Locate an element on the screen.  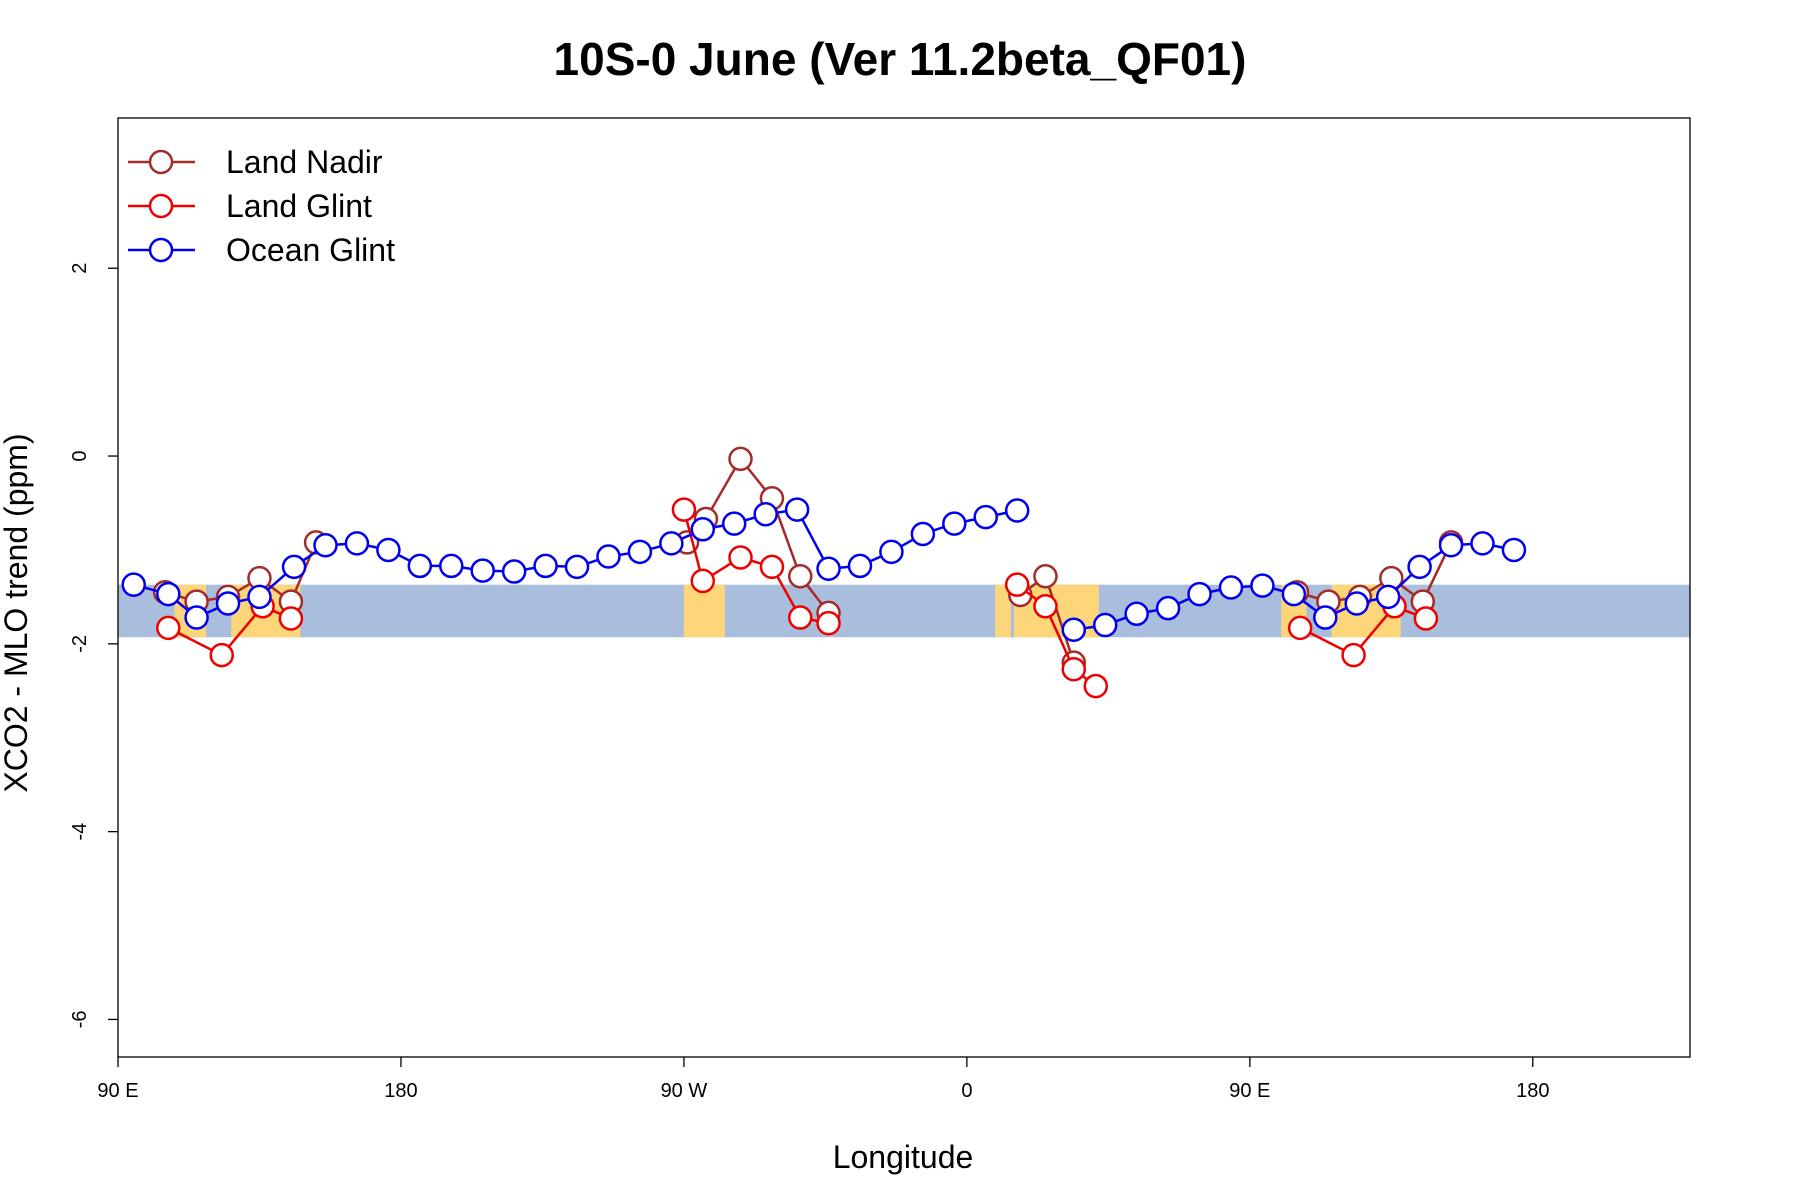
x-axis-label: Longitude is located at coordinates (903, 1157).